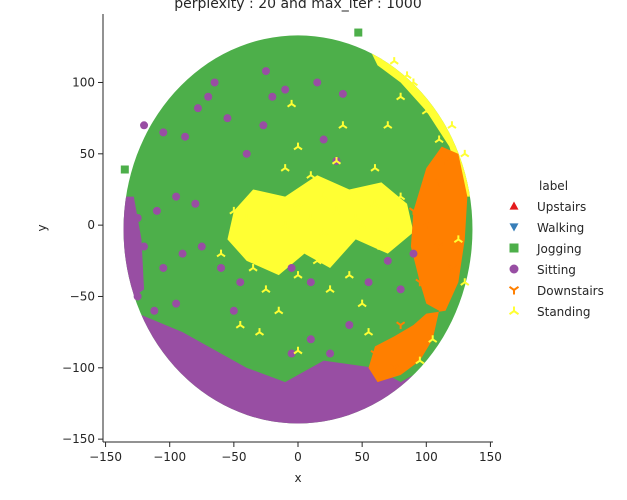 This screenshot has height=500, width=627. I want to click on legend-item-standing: Standing, so click(549, 312).